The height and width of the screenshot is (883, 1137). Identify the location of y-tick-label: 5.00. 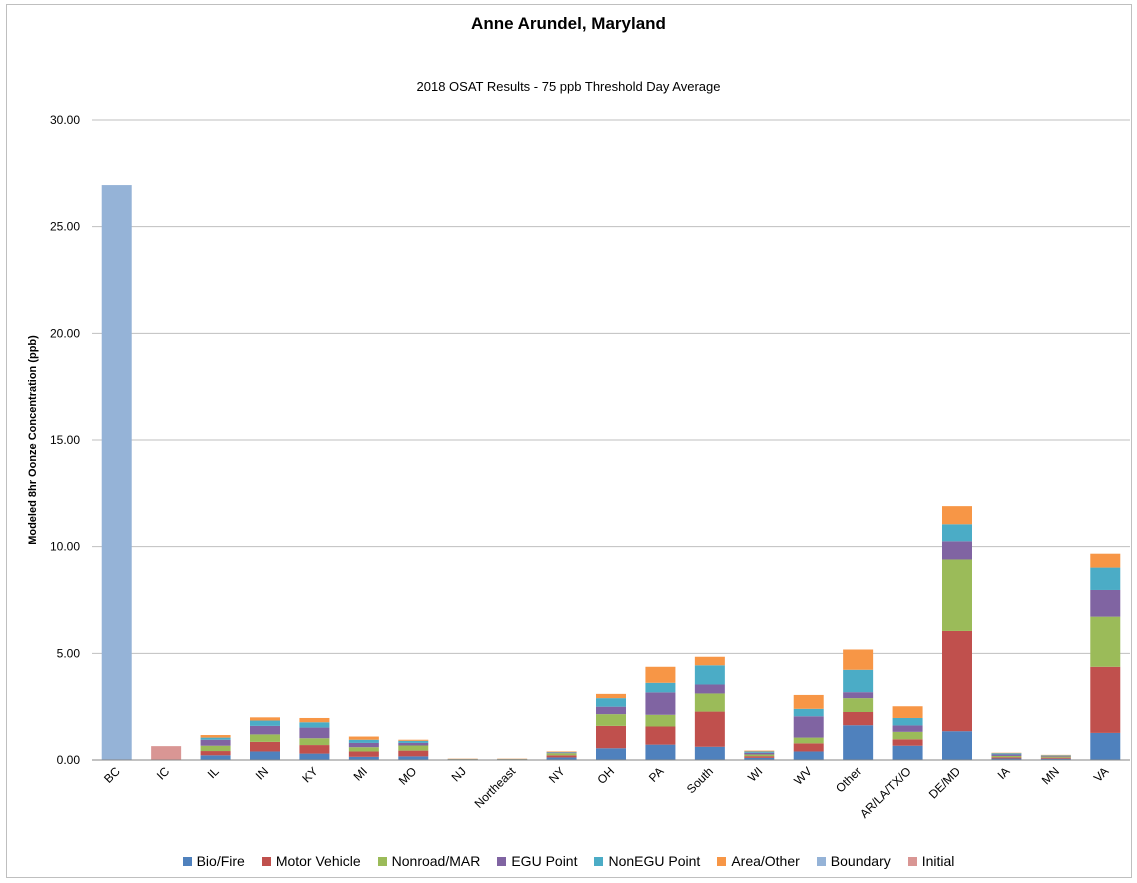
(69, 653).